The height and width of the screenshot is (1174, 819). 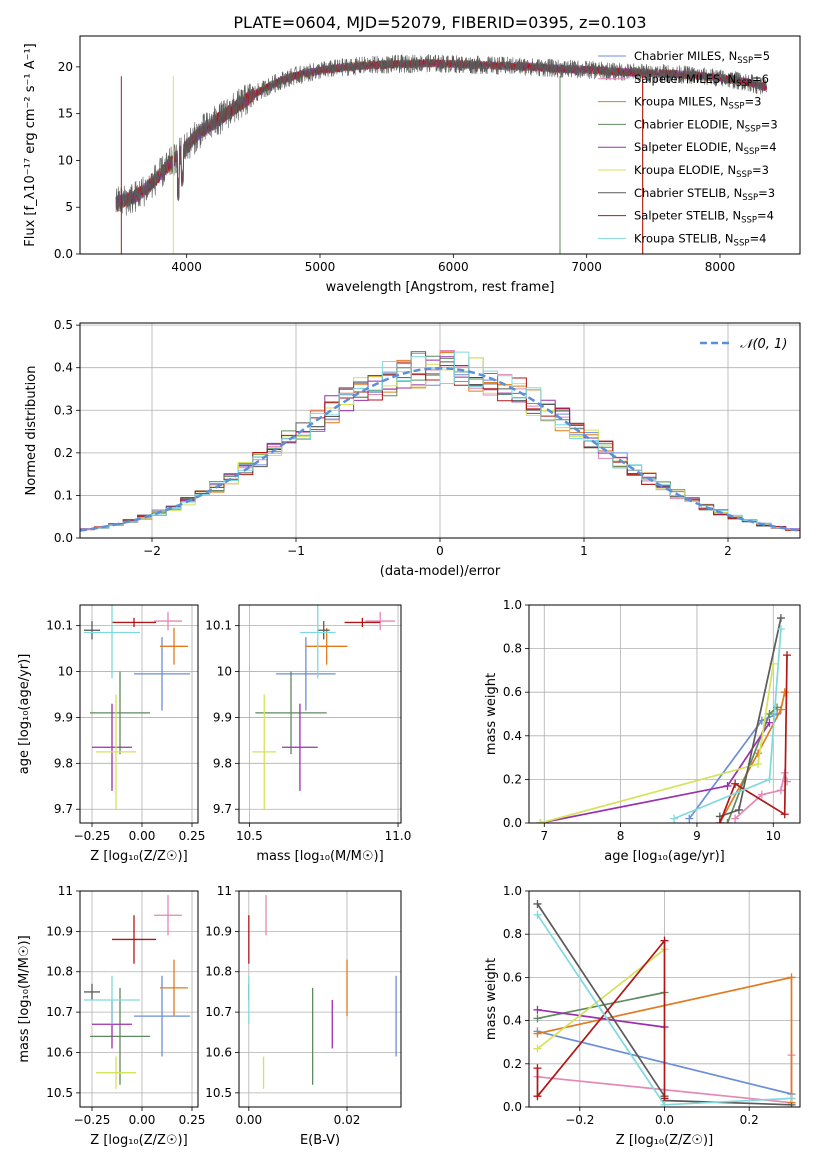 What do you see at coordinates (704, 194) in the screenshot?
I see `legend-label: Chabrier STELIB, NSSP=3` at bounding box center [704, 194].